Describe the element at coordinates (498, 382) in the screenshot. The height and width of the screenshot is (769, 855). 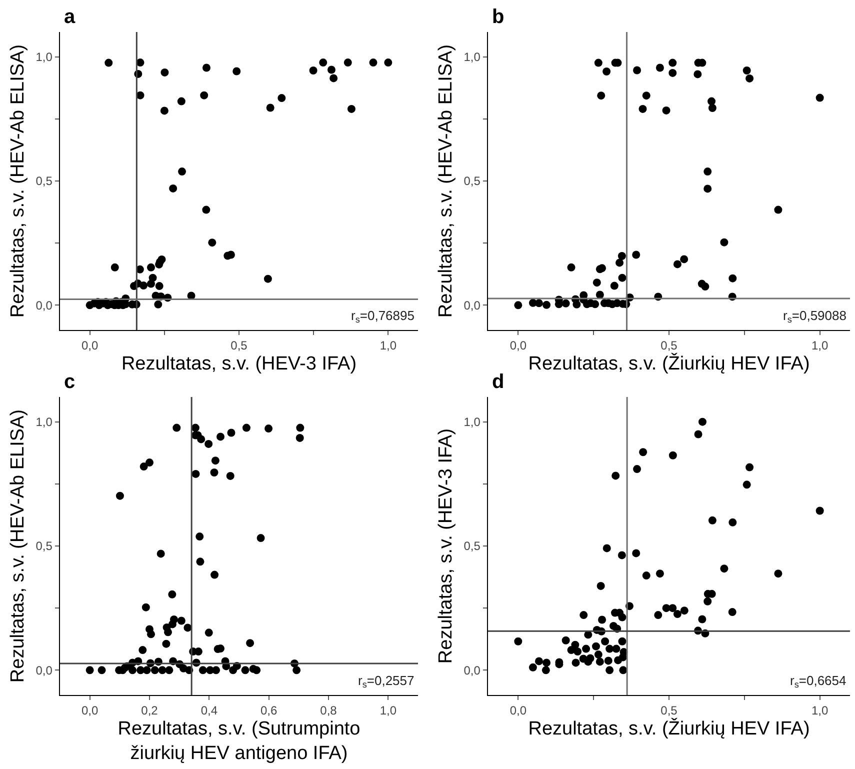
I see `chart-title: d` at that location.